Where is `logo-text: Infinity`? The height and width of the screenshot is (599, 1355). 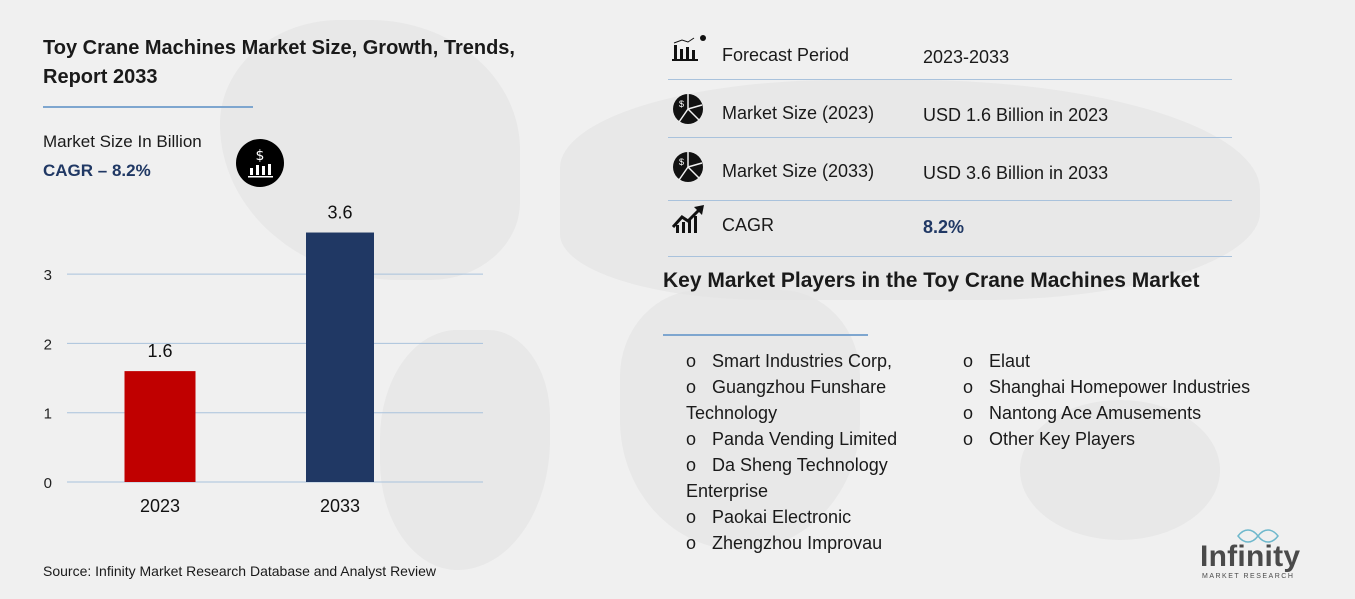 logo-text: Infinity is located at coordinates (1250, 556).